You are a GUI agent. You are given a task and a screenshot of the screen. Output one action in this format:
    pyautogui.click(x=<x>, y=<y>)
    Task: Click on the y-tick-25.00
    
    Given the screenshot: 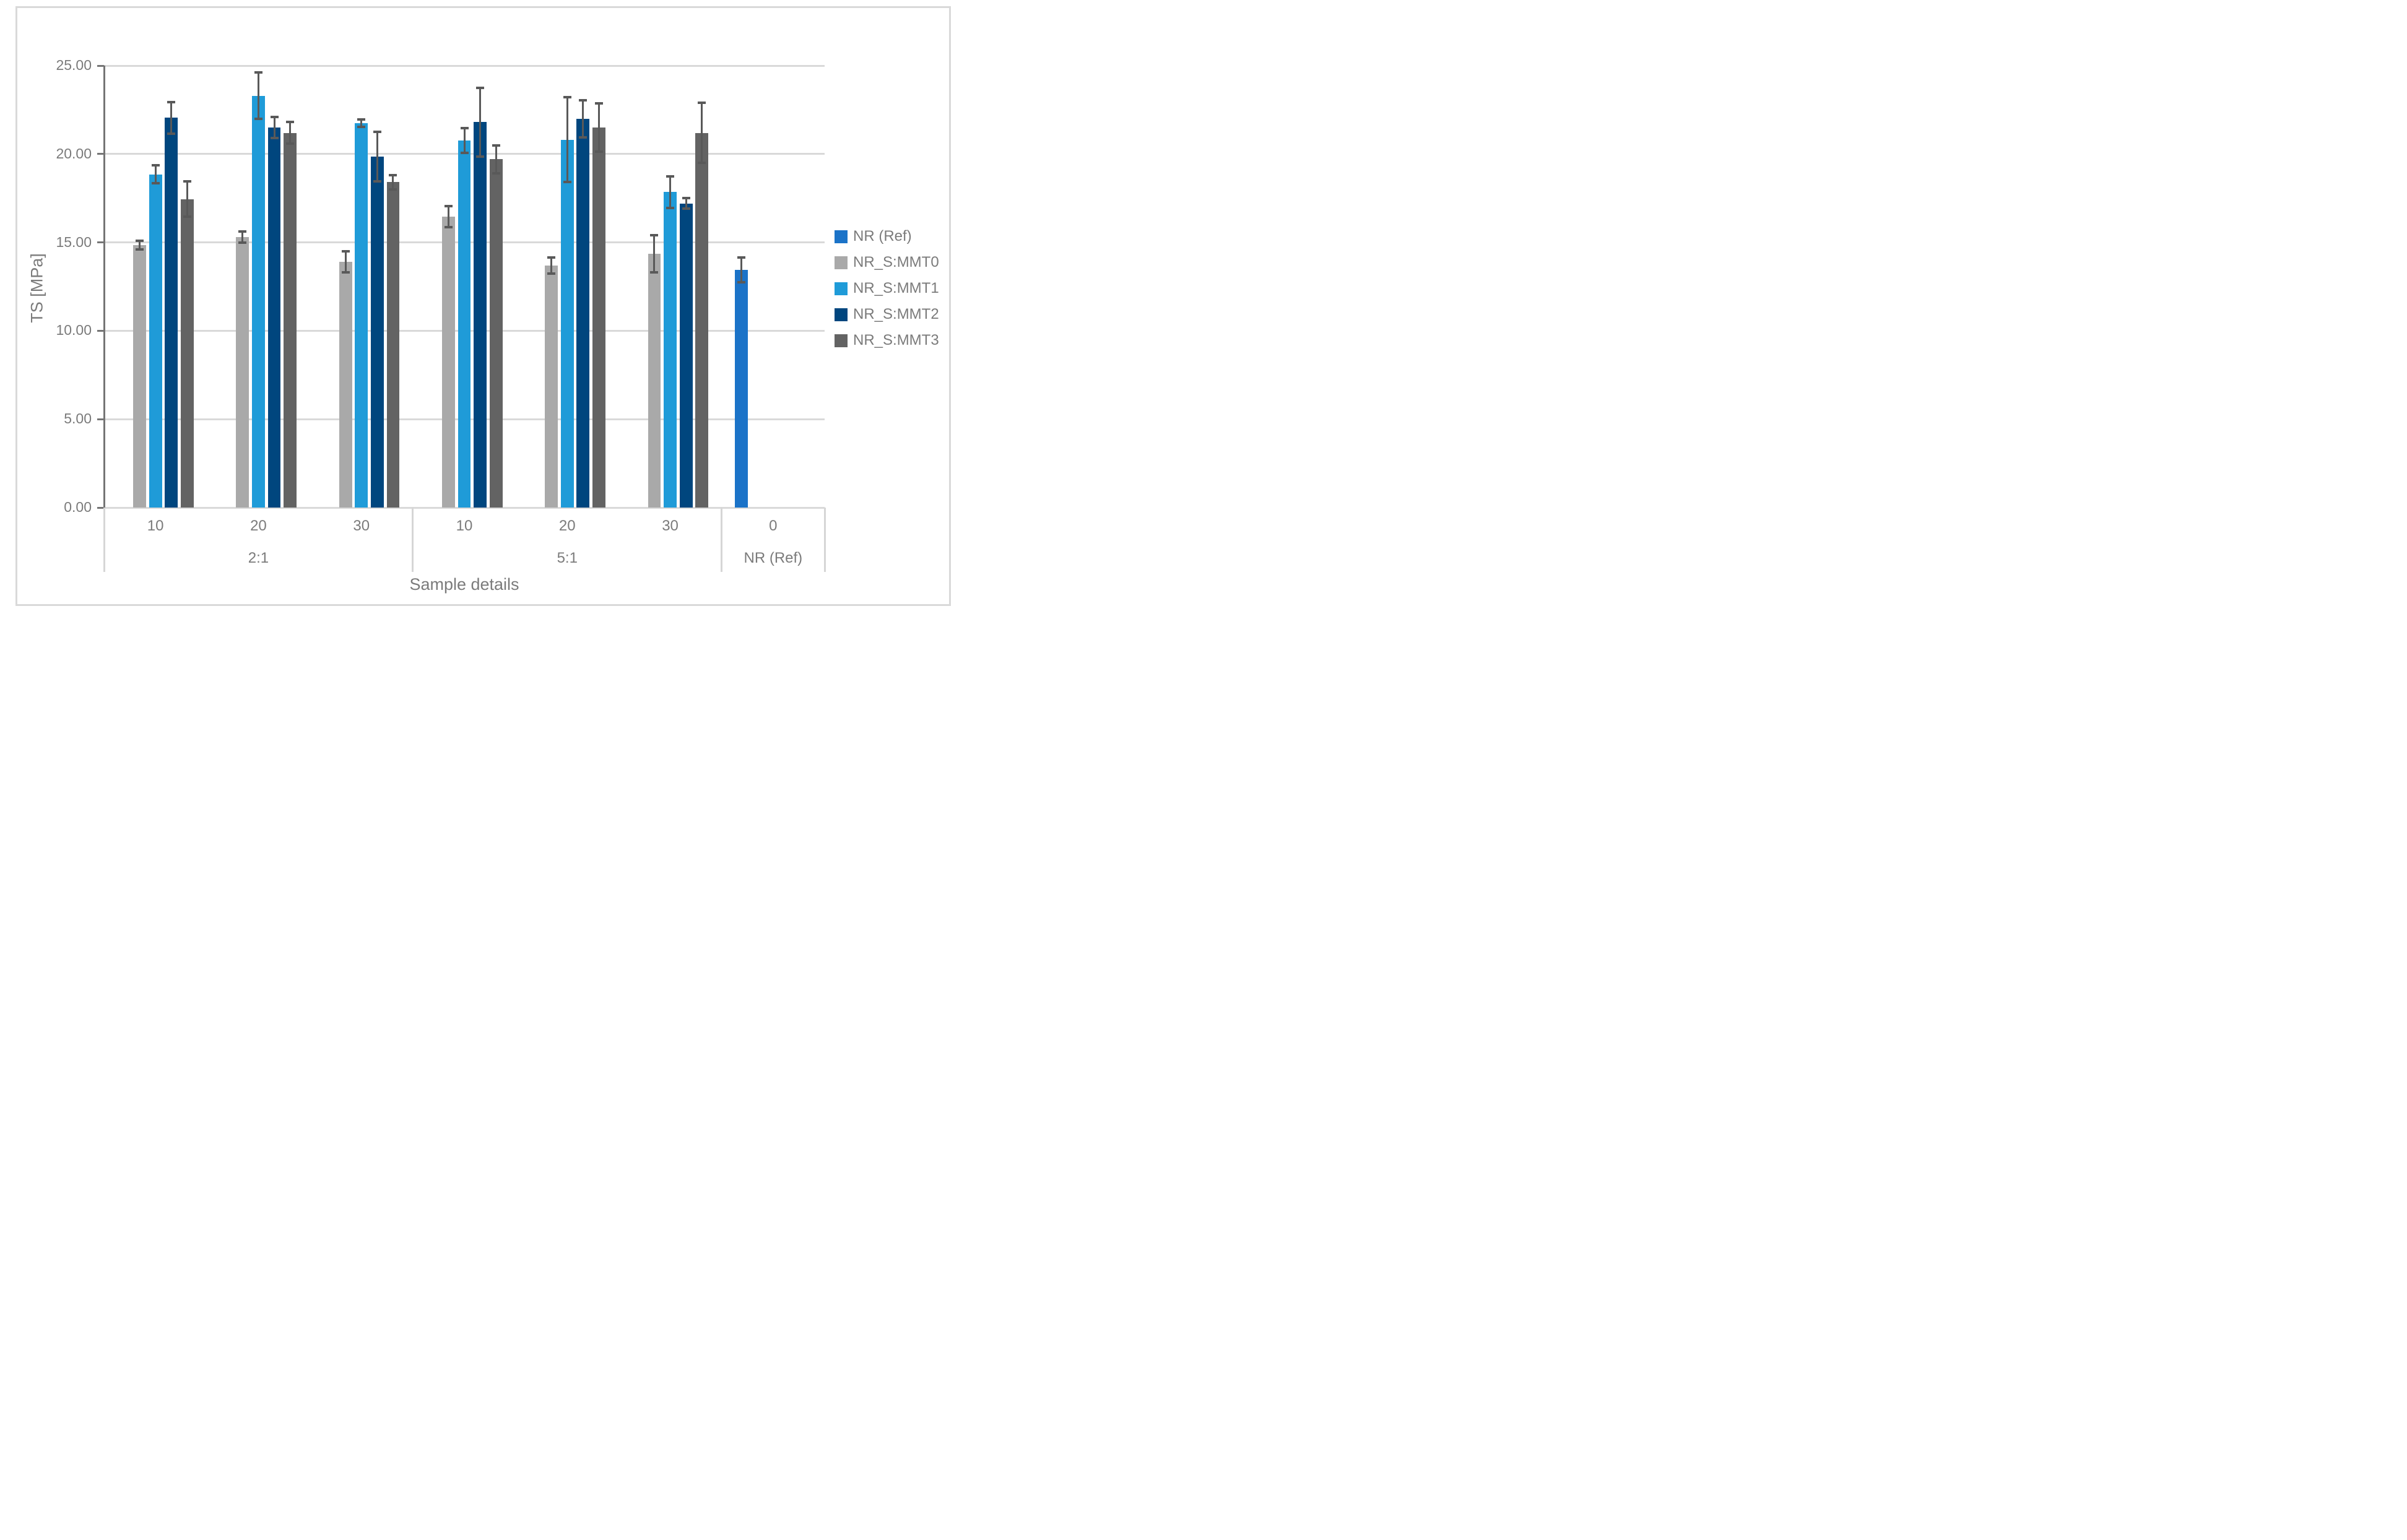 What is the action you would take?
    pyautogui.click(x=100, y=66)
    